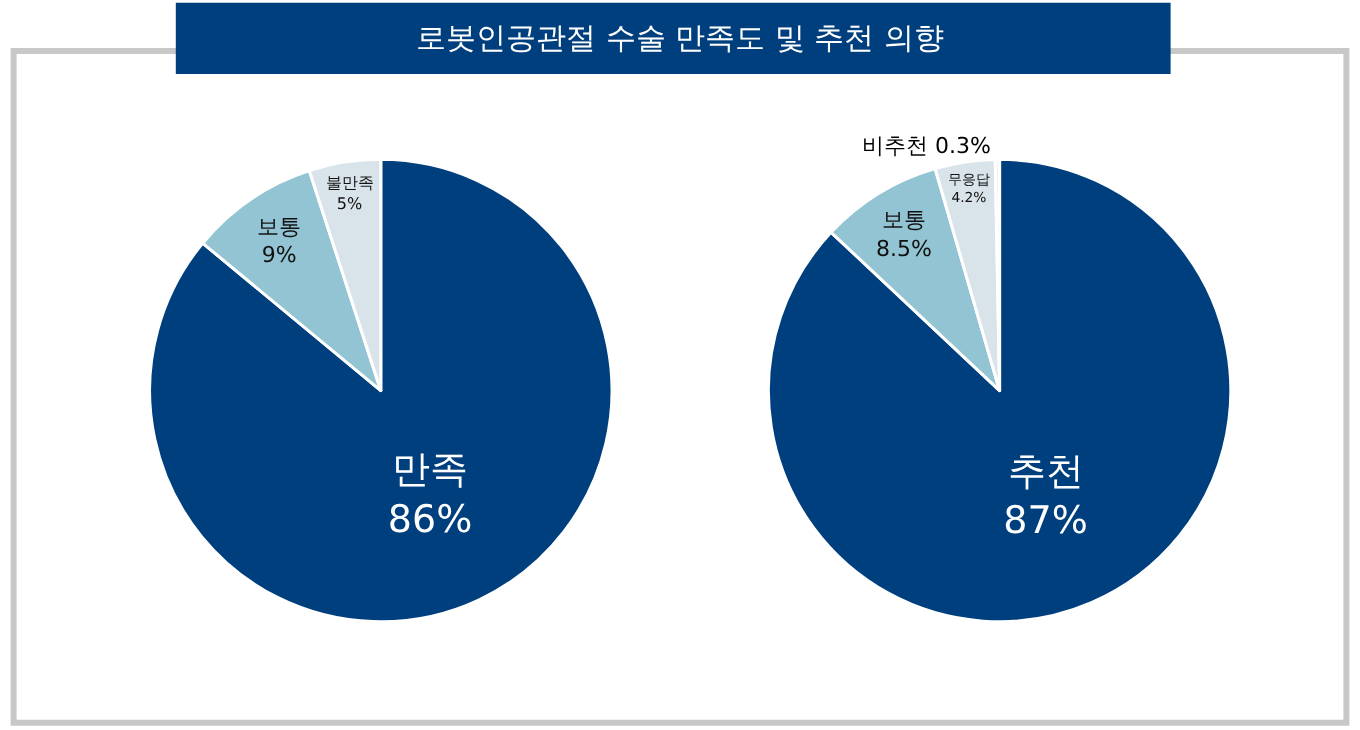 The width and height of the screenshot is (1360, 730). I want to click on data-label: 87%, so click(1045, 521).